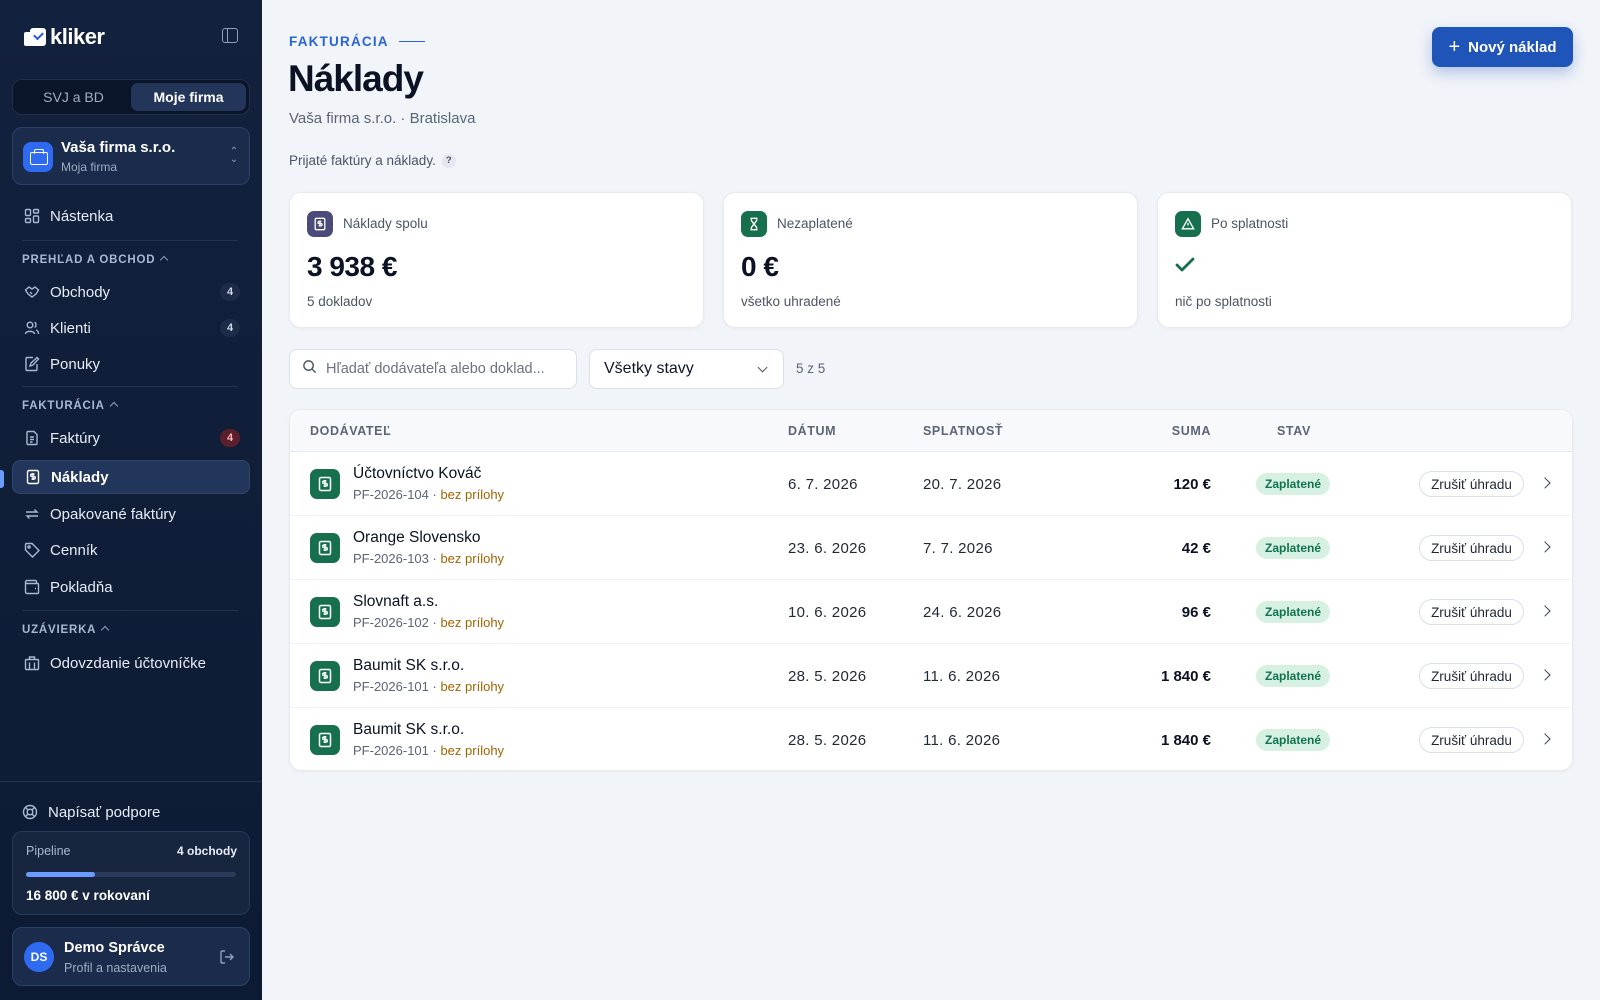 This screenshot has width=1600, height=1000. What do you see at coordinates (823, 484) in the screenshot?
I see `issue-date: 6. 7. 2026` at bounding box center [823, 484].